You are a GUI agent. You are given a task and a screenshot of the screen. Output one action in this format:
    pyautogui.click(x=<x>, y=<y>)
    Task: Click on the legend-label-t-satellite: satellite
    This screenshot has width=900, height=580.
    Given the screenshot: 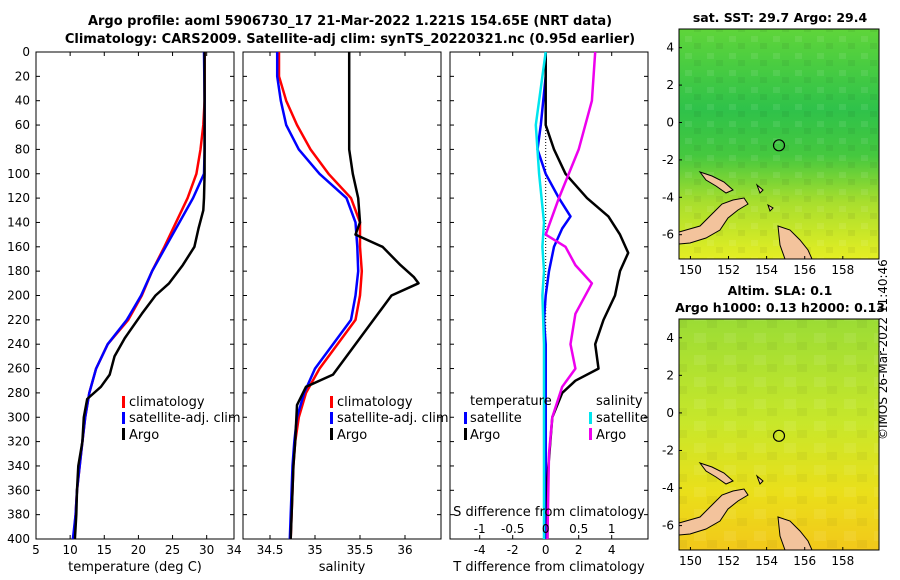 What is the action you would take?
    pyautogui.click(x=496, y=418)
    